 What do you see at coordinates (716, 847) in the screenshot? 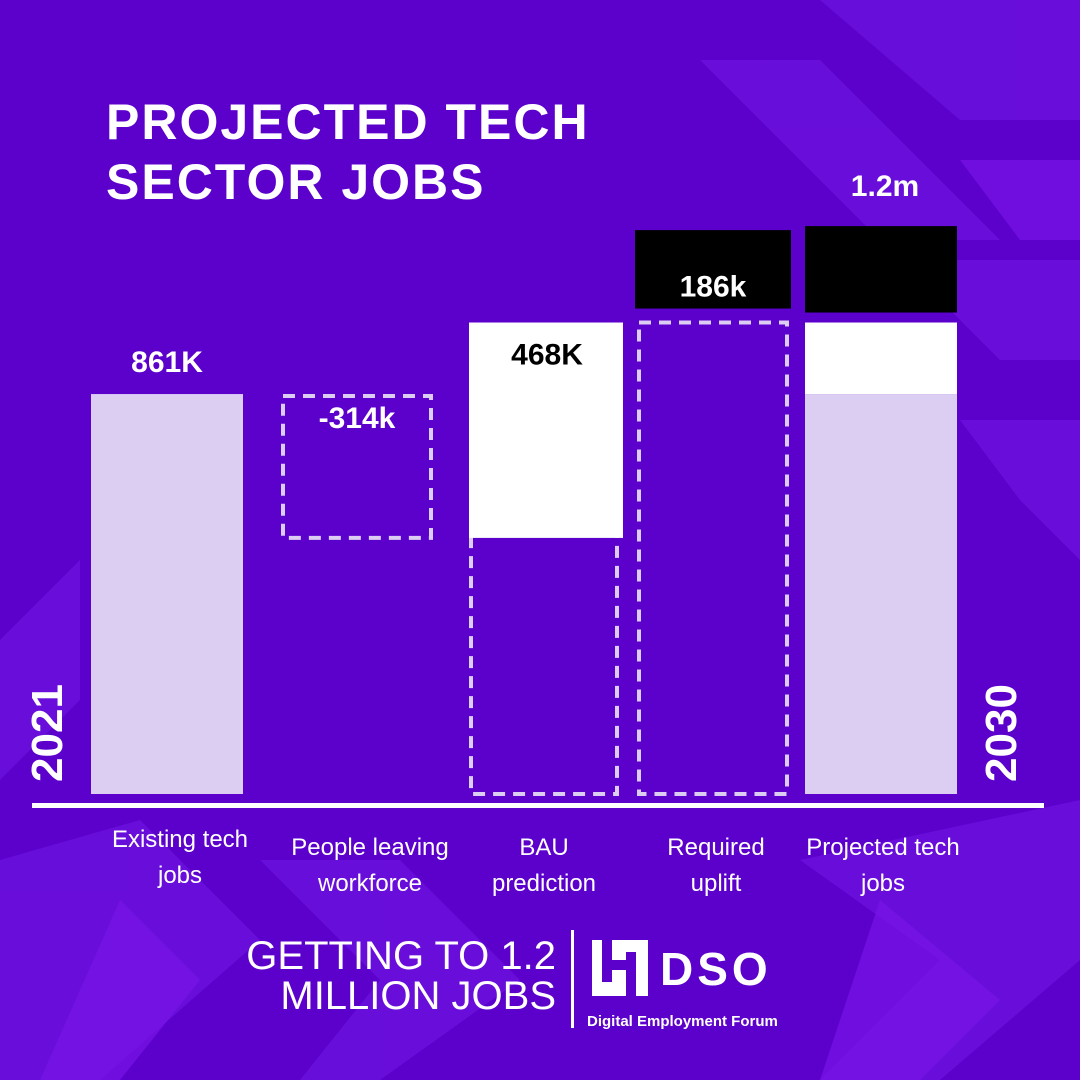
I see `category-label-line: Required` at bounding box center [716, 847].